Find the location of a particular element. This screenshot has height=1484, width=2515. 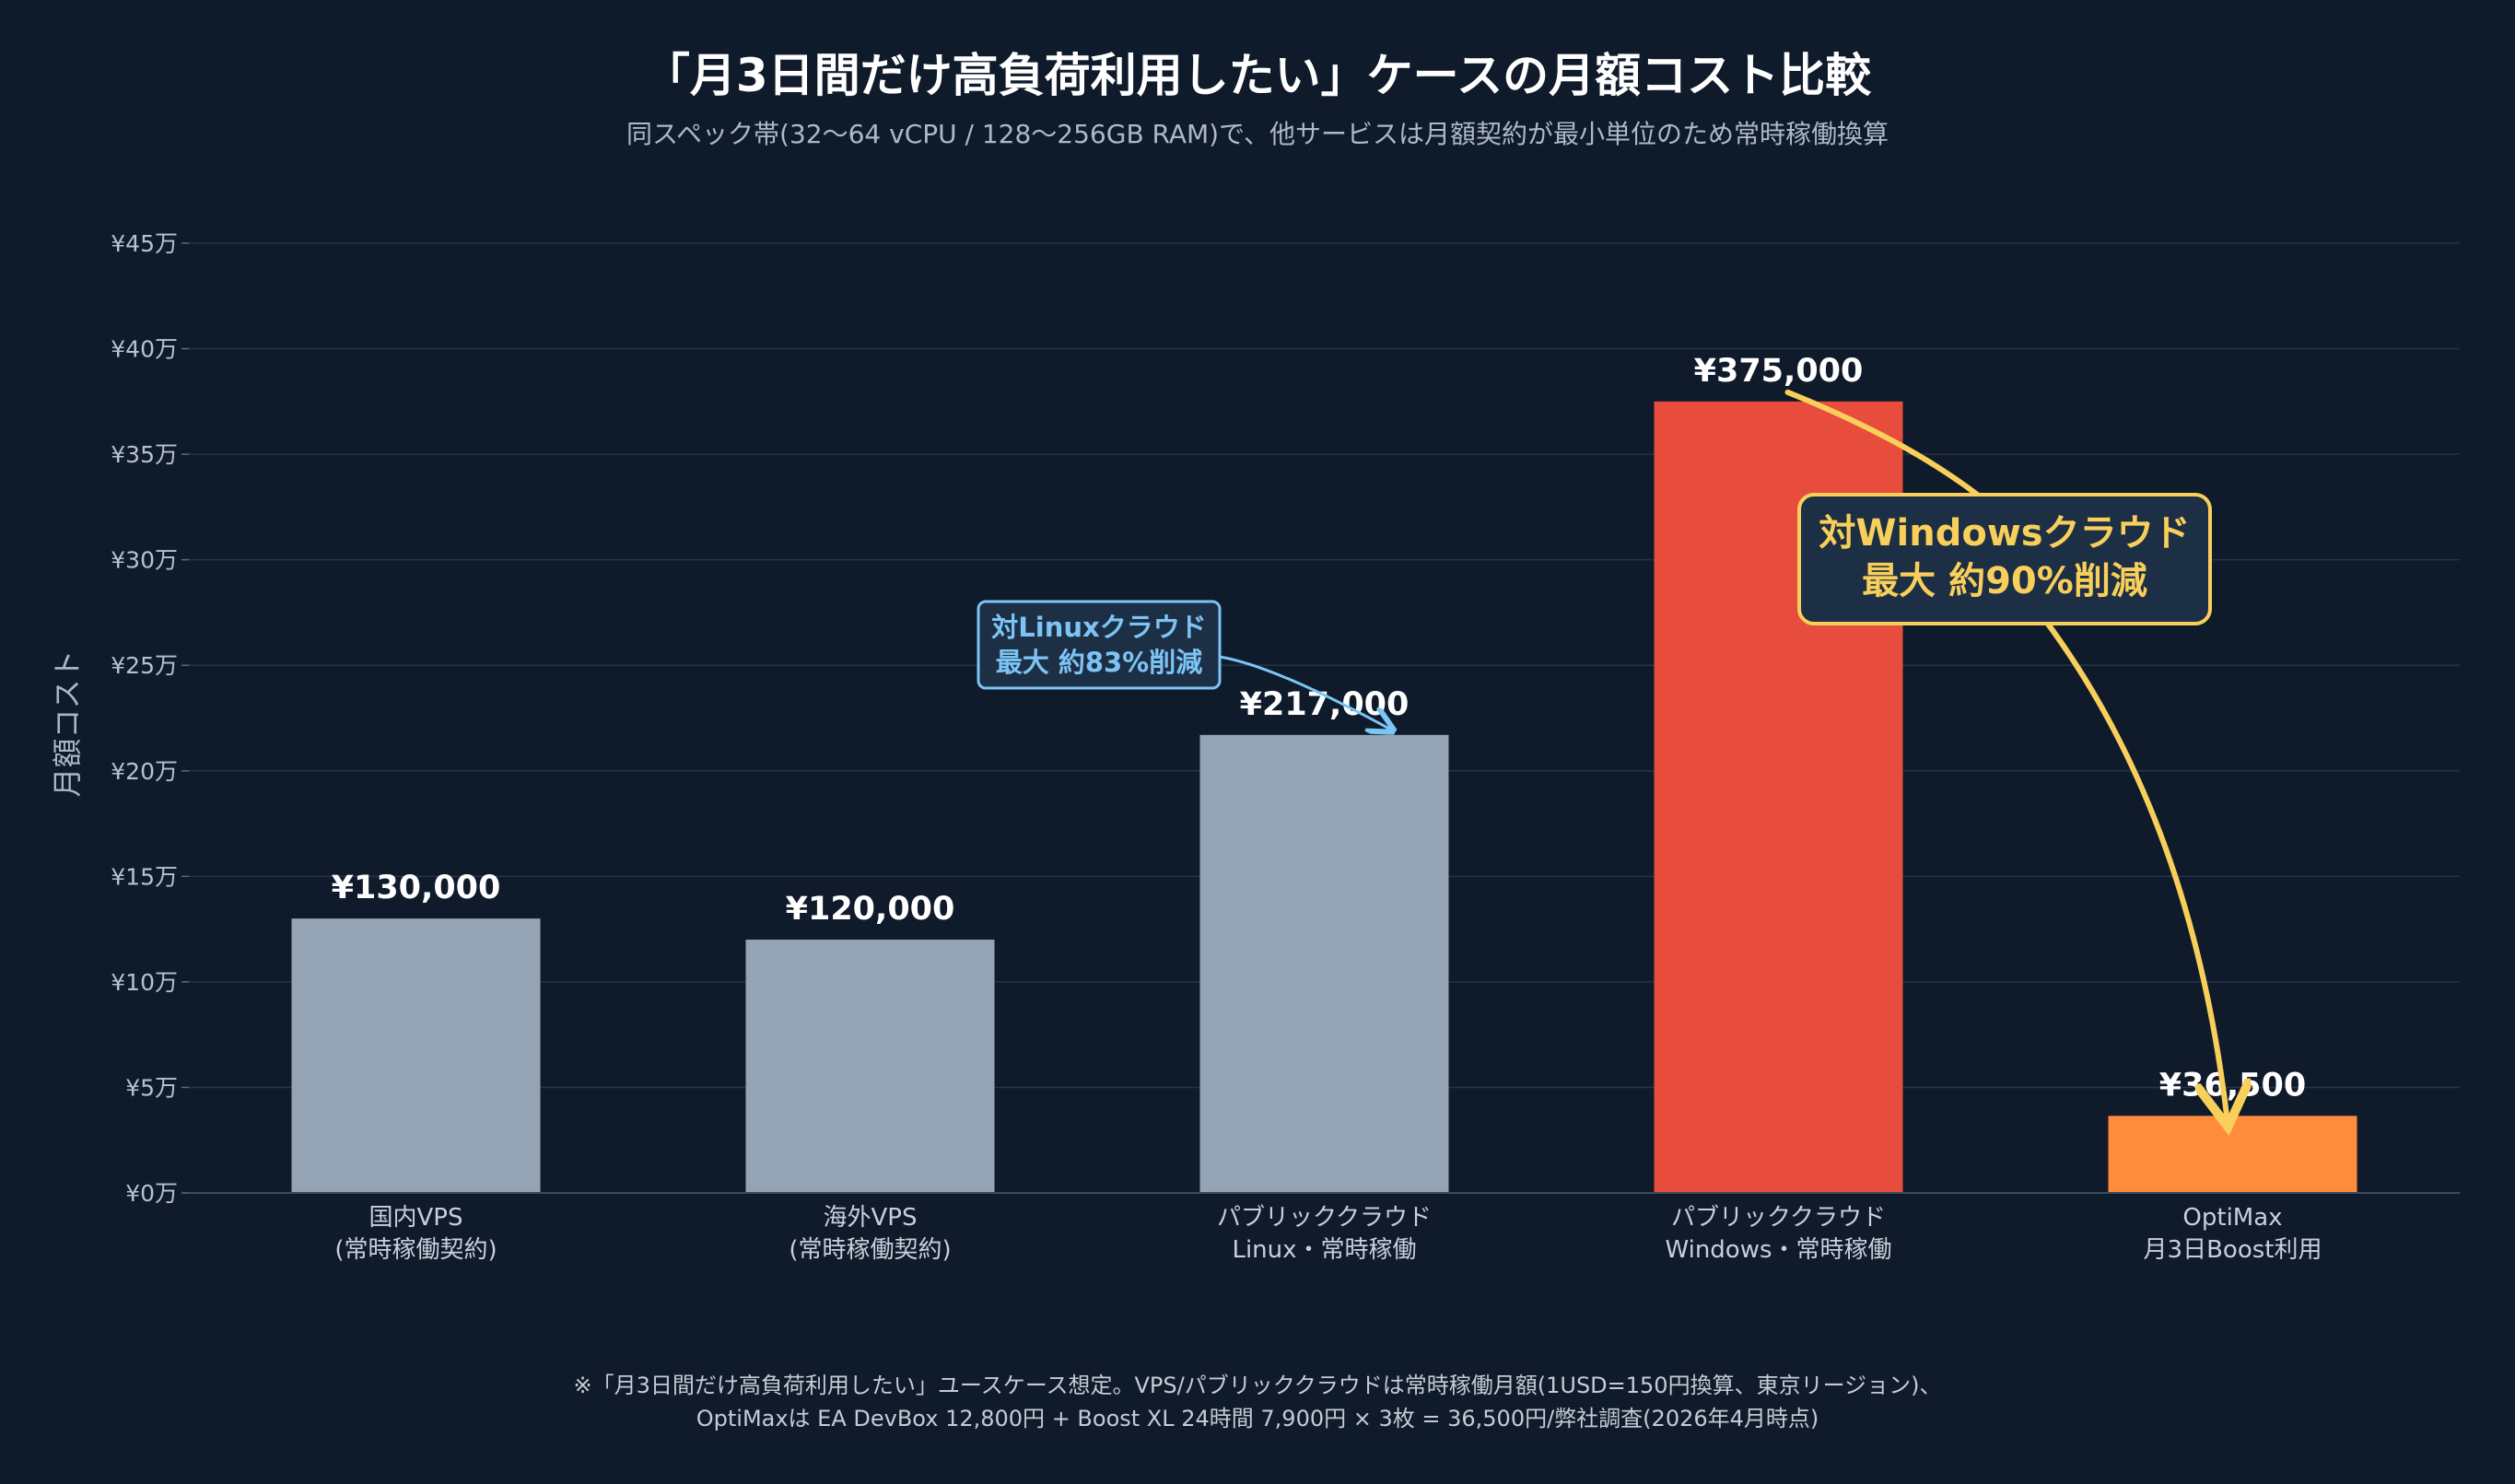

y-tick-label: ¥30万 is located at coordinates (144, 560).